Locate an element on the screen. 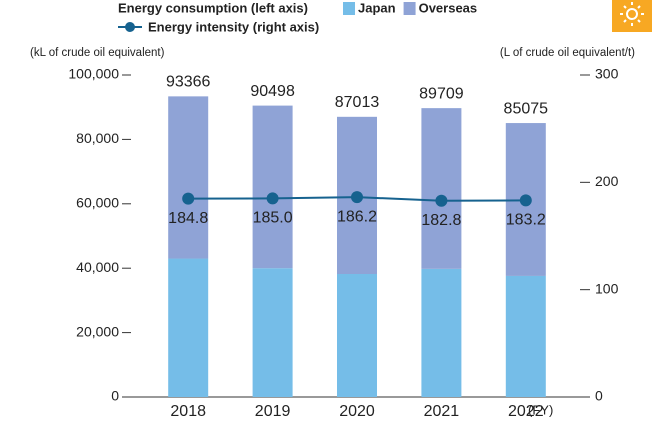  y2-tick-label: 200 is located at coordinates (607, 181).